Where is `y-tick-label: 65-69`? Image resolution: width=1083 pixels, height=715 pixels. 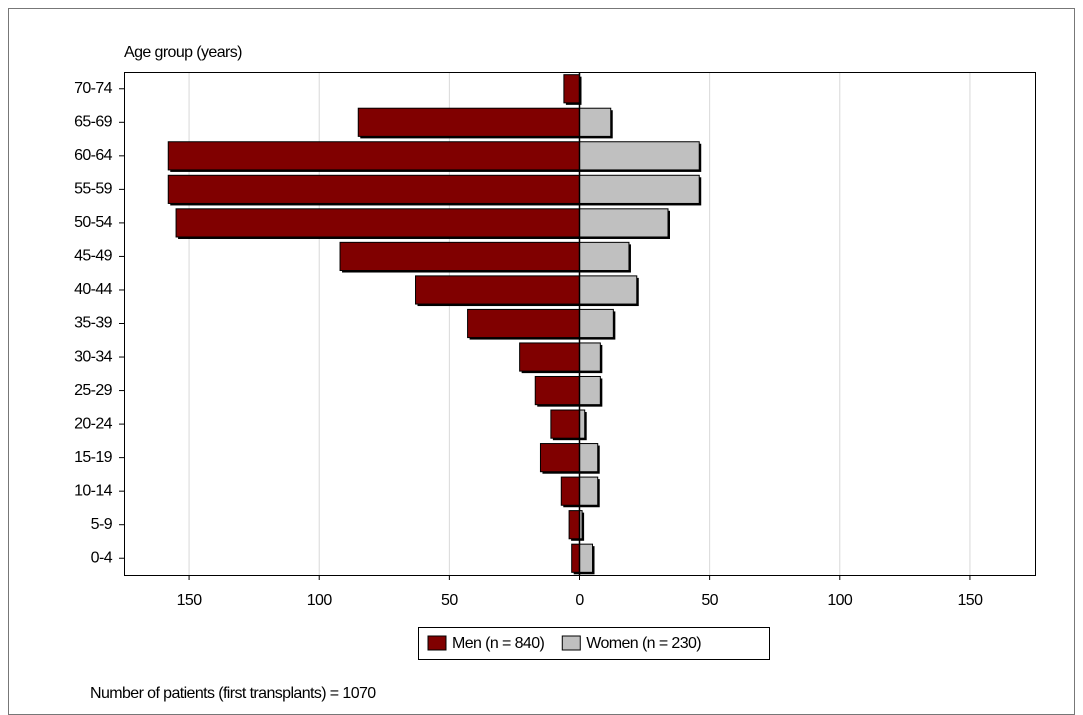 y-tick-label: 65-69 is located at coordinates (93, 122).